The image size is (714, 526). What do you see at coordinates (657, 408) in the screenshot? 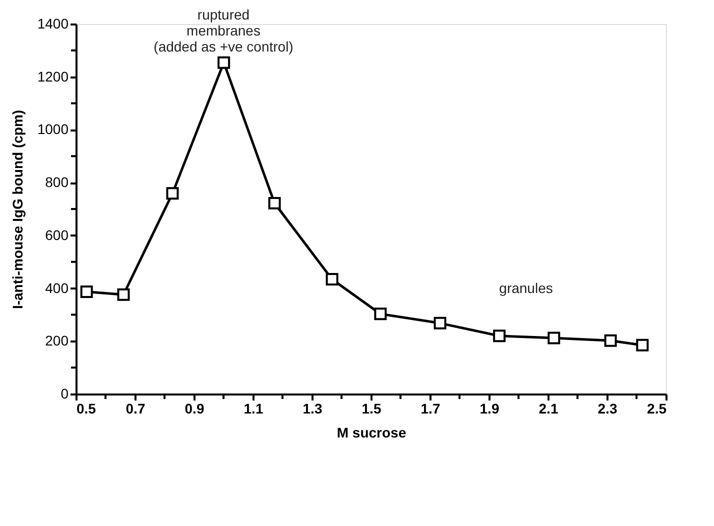
I see `x-tick-label: 2.5` at bounding box center [657, 408].